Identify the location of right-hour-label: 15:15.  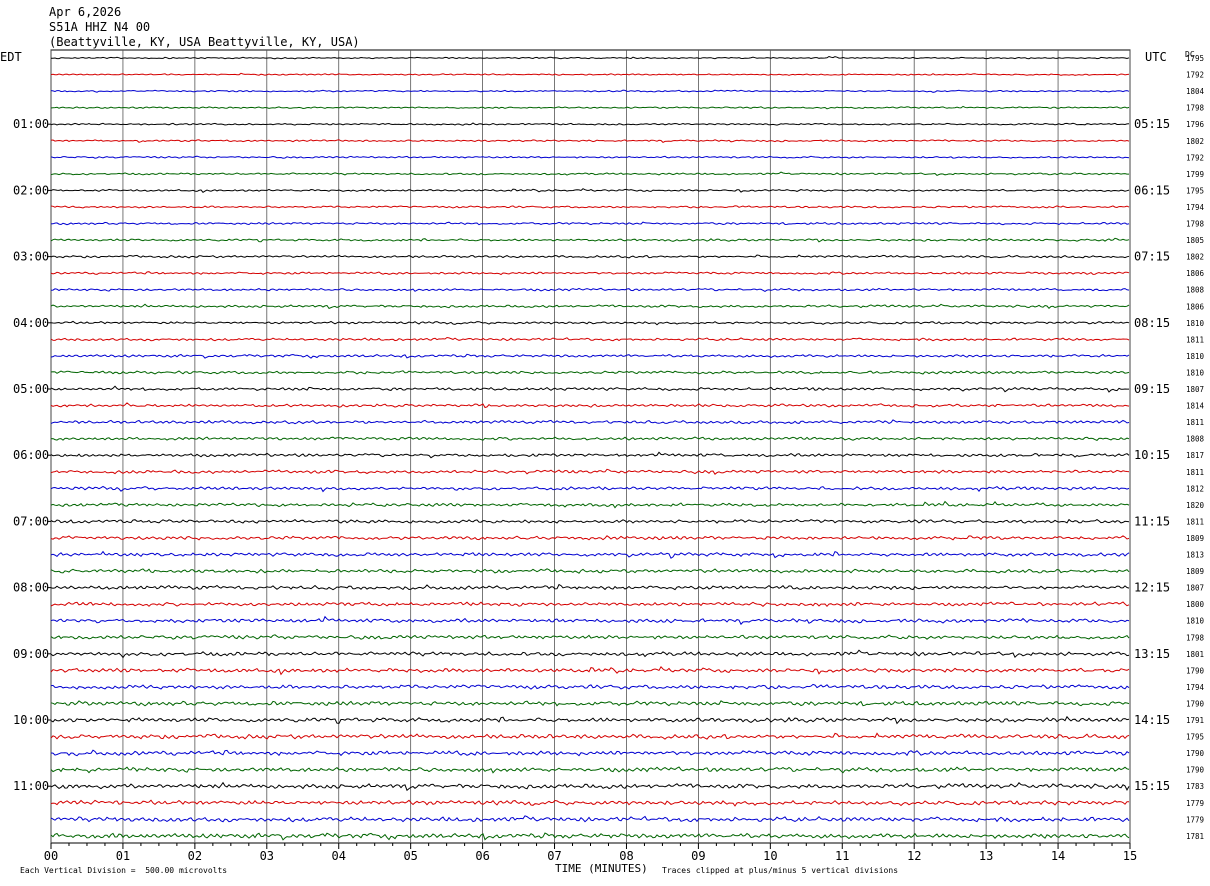
(1152, 786).